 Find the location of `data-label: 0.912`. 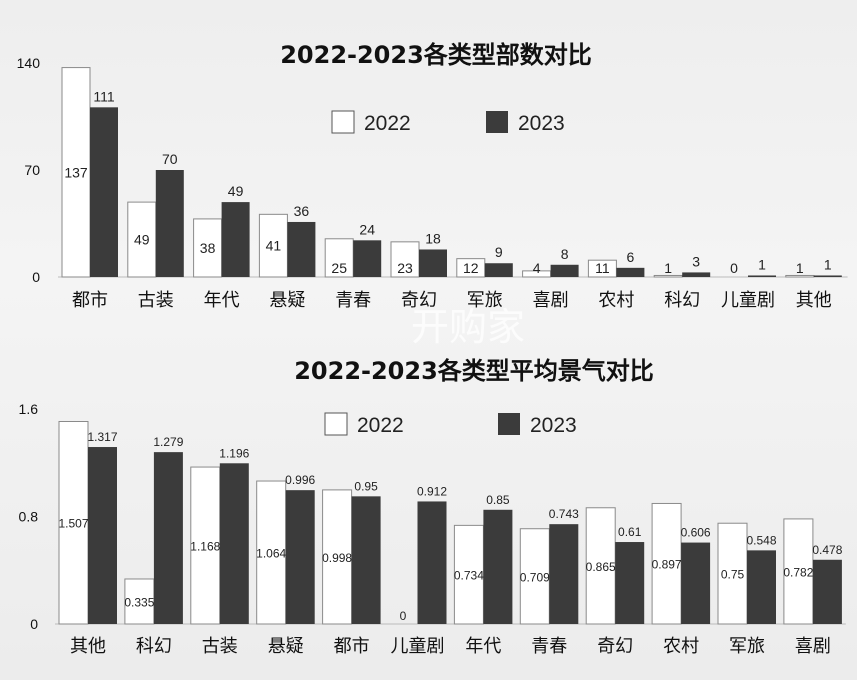

data-label: 0.912 is located at coordinates (432, 491).